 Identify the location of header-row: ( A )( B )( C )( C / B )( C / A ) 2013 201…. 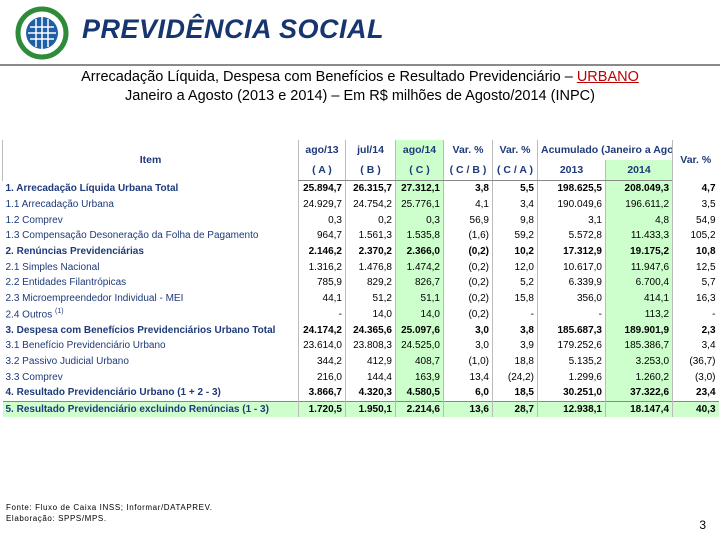
(361, 170).